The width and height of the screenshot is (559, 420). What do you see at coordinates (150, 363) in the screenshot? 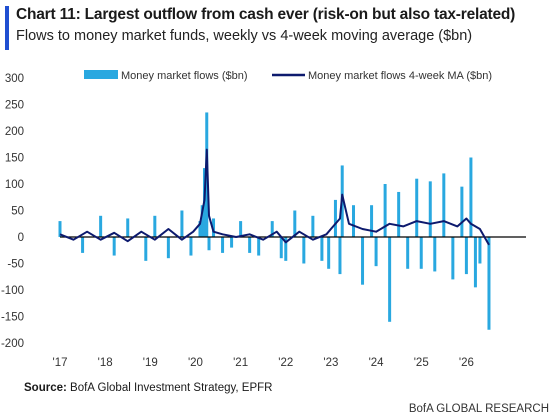
I see `x-tick-label: '19` at bounding box center [150, 363].